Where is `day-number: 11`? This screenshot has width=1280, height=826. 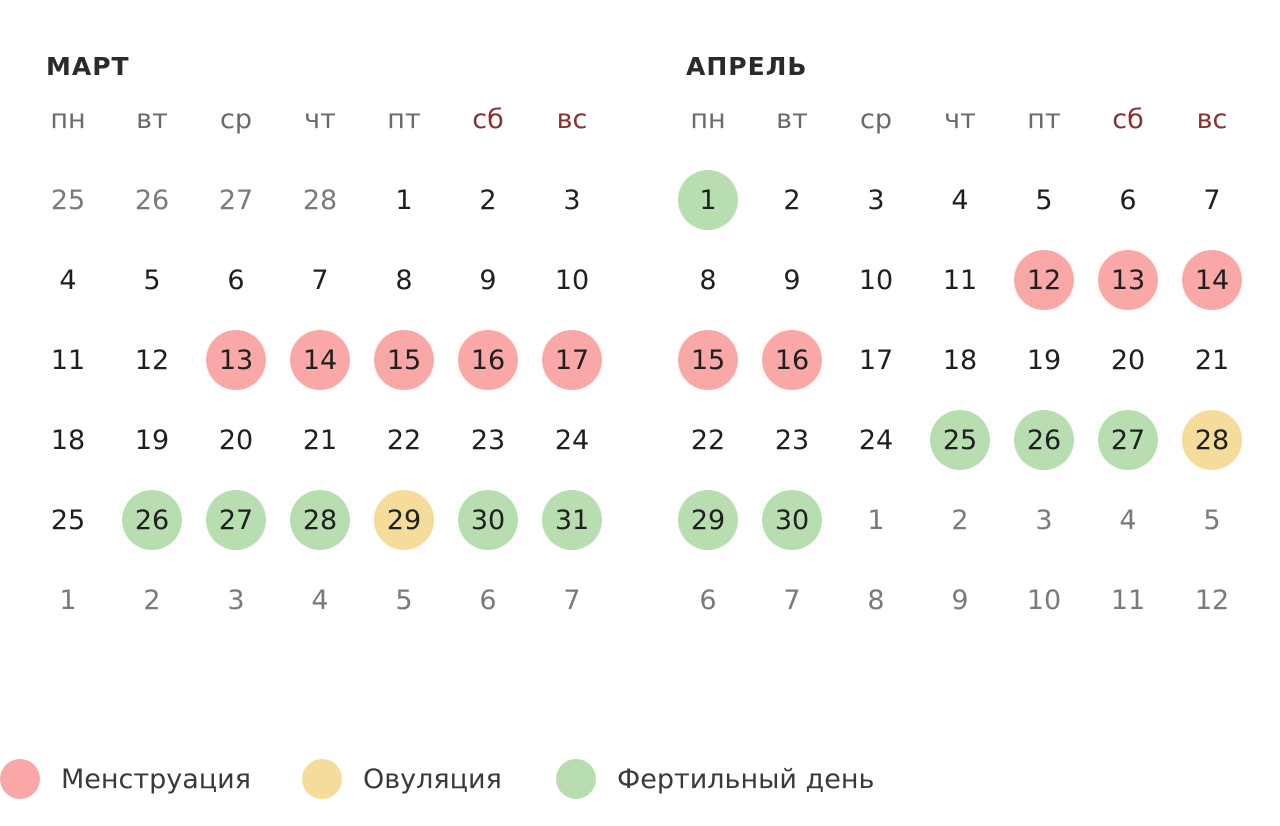 day-number: 11 is located at coordinates (960, 280).